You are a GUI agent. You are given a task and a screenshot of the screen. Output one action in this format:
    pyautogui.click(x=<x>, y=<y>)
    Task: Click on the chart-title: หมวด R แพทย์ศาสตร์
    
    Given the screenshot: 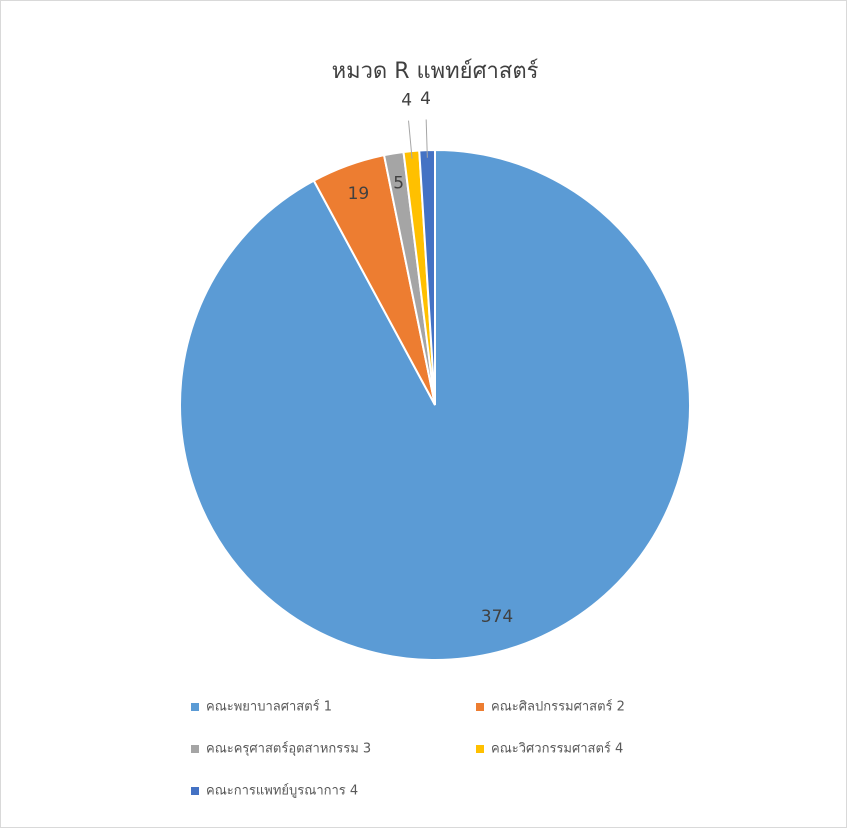 What is the action you would take?
    pyautogui.click(x=435, y=71)
    